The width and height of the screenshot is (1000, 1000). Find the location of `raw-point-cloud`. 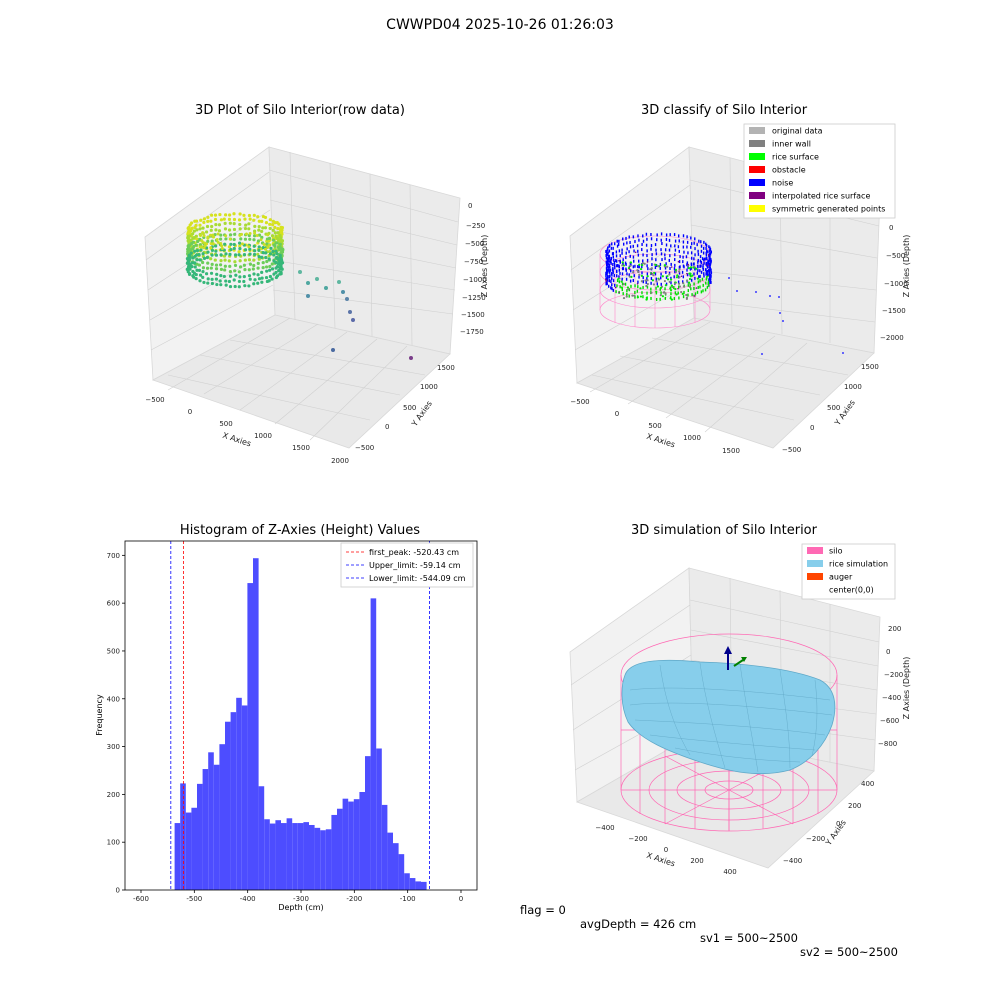

raw-point-cloud is located at coordinates (235, 250).